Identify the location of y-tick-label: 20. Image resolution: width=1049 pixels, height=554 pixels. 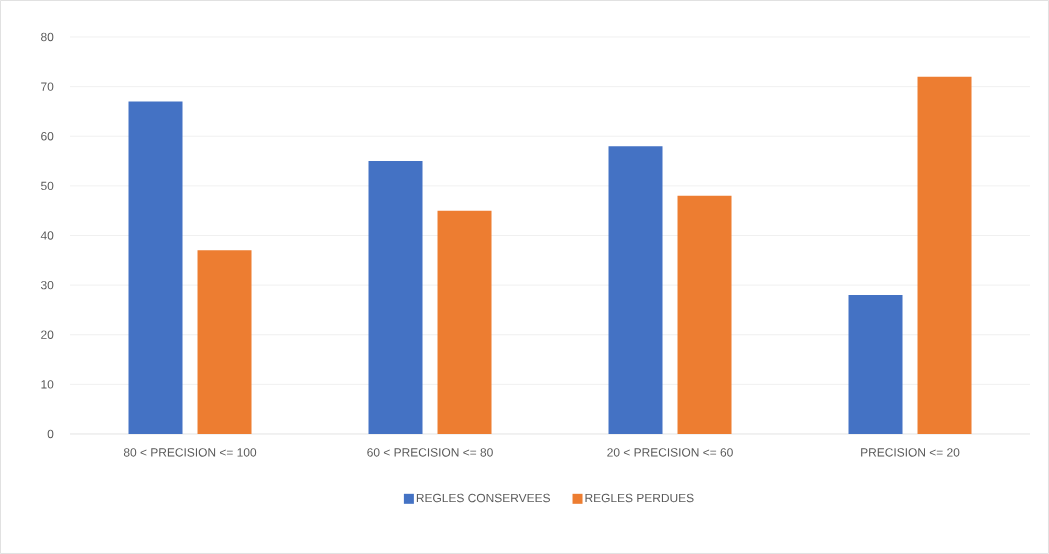
(47, 334).